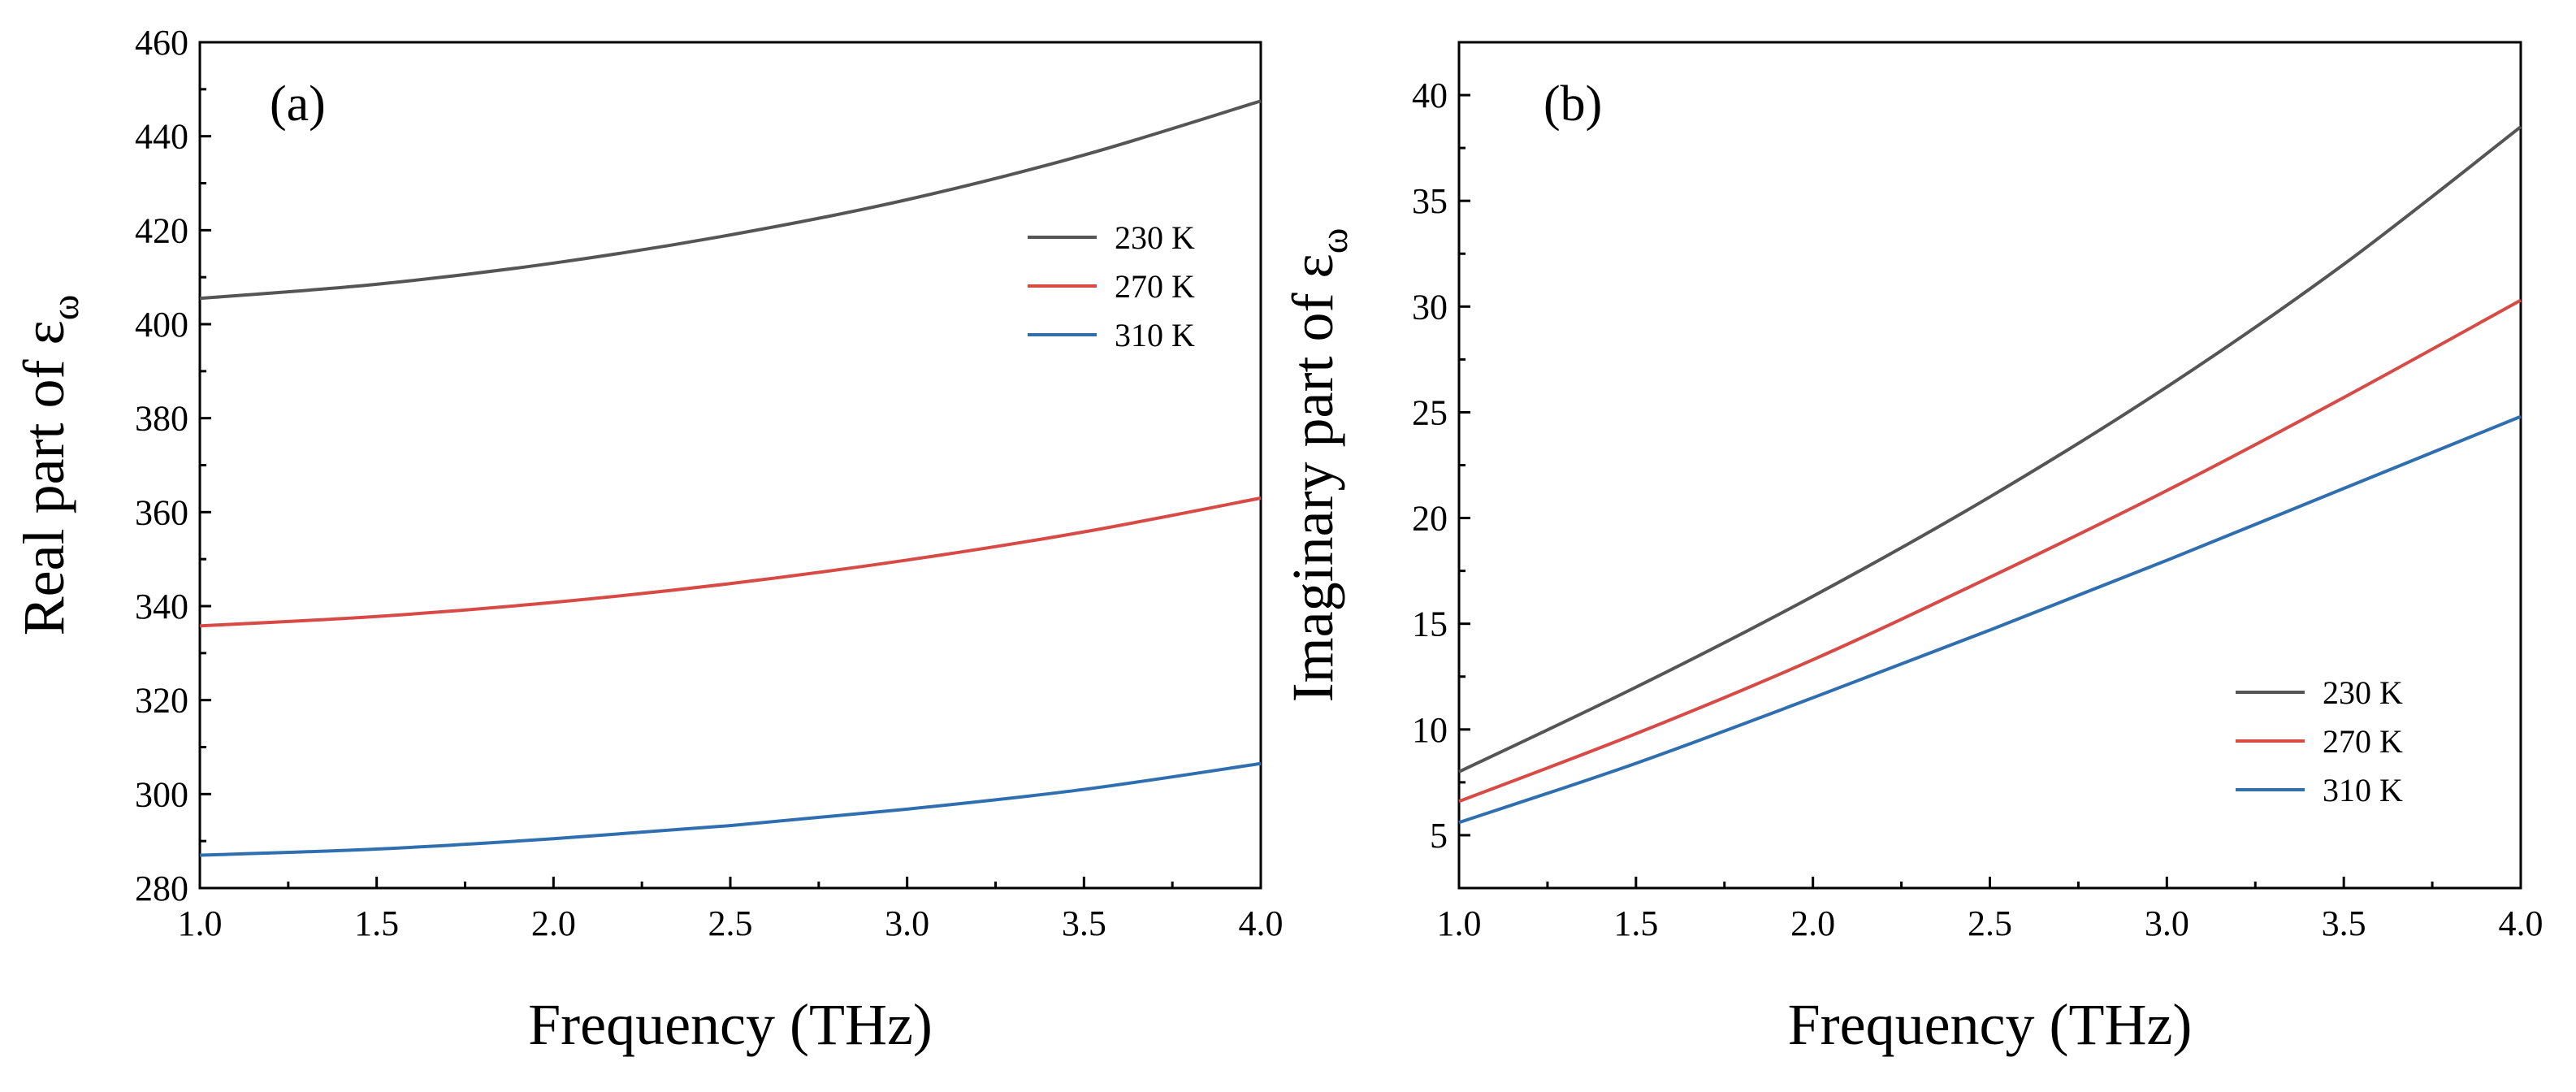 The image size is (2576, 1092). What do you see at coordinates (1430, 730) in the screenshot?
I see `y-tick-label: 10` at bounding box center [1430, 730].